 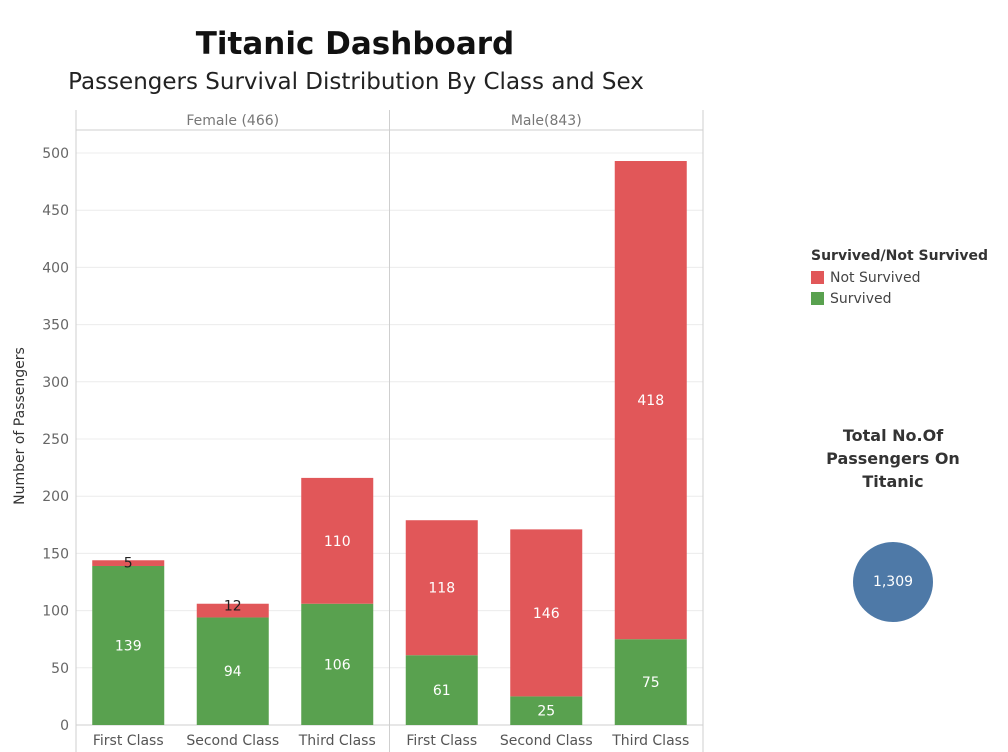 I want to click on data-label-survived: 25, so click(x=546, y=712).